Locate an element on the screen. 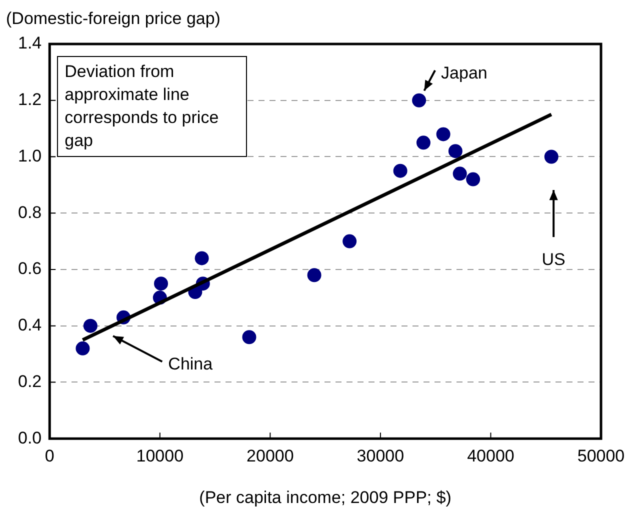 The width and height of the screenshot is (635, 511). x-tick-label: 10000 is located at coordinates (160, 456).